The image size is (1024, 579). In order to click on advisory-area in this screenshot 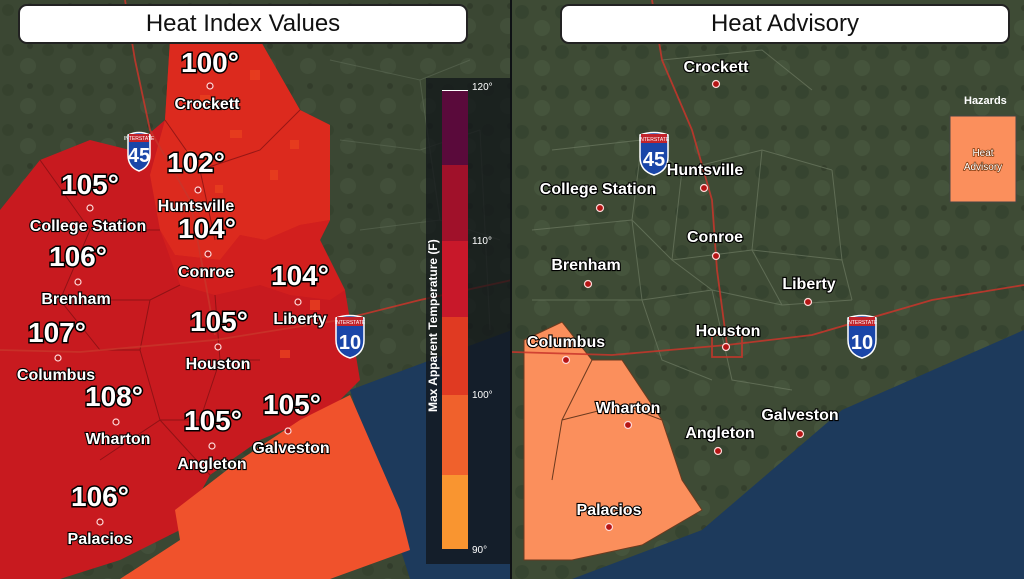, I will do `click(613, 441)`.